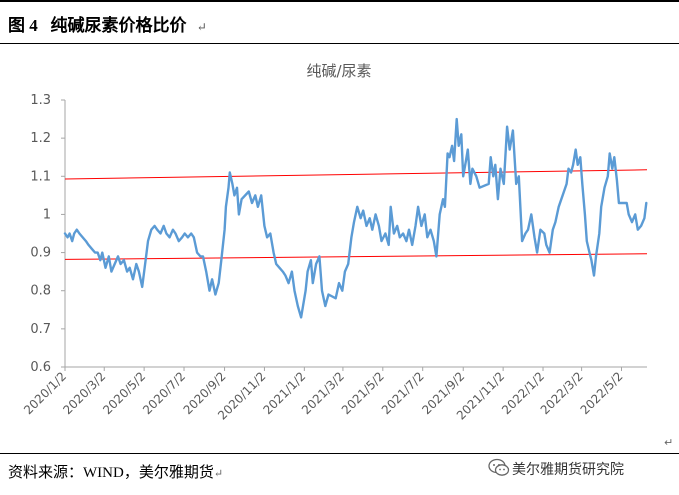  I want to click on top-rule, so click(339, 1).